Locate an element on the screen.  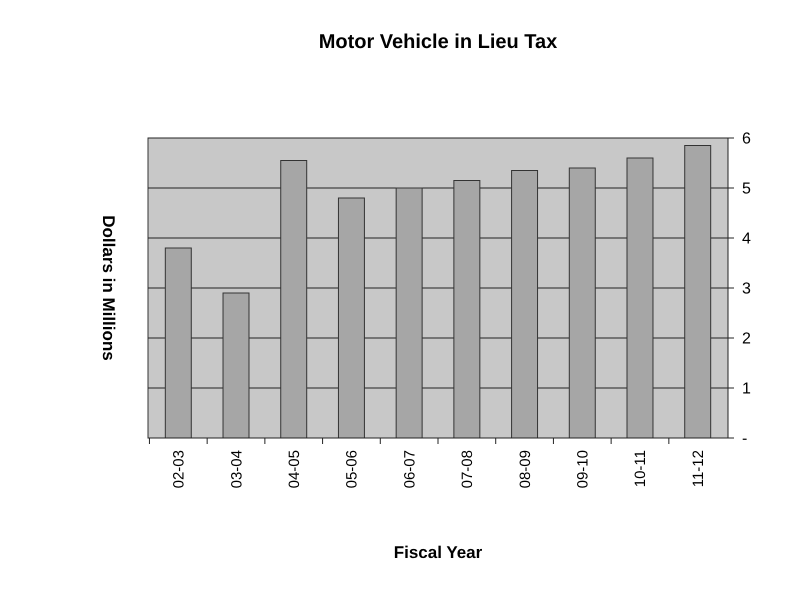
x-tick-label: 10-11 is located at coordinates (641, 469).